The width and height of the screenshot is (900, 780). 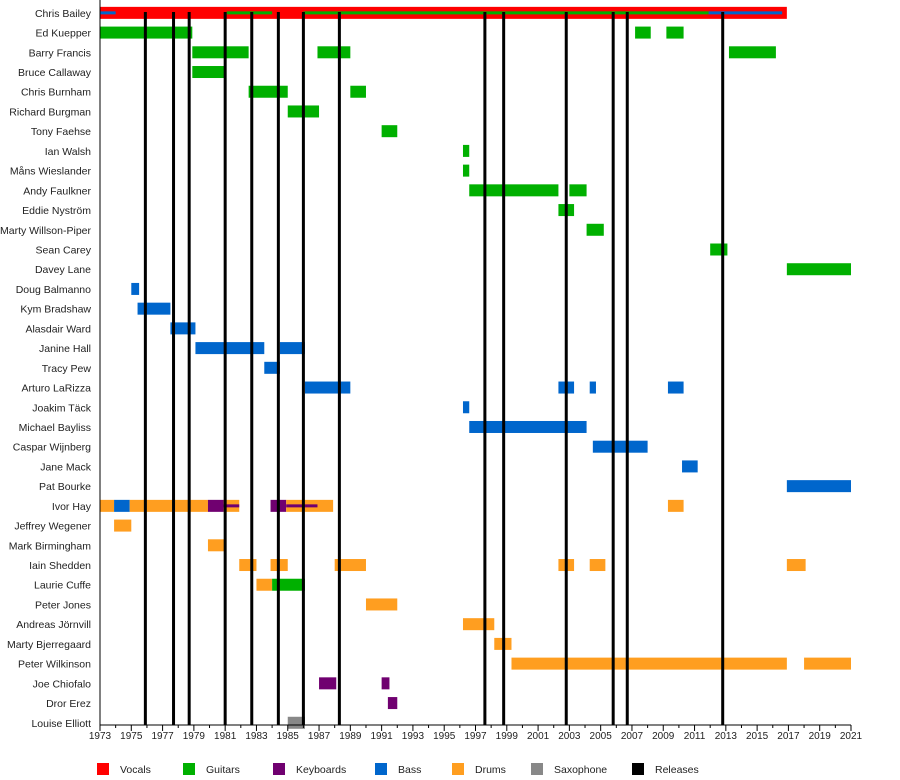 I want to click on x-tick-label: 1991, so click(x=382, y=736).